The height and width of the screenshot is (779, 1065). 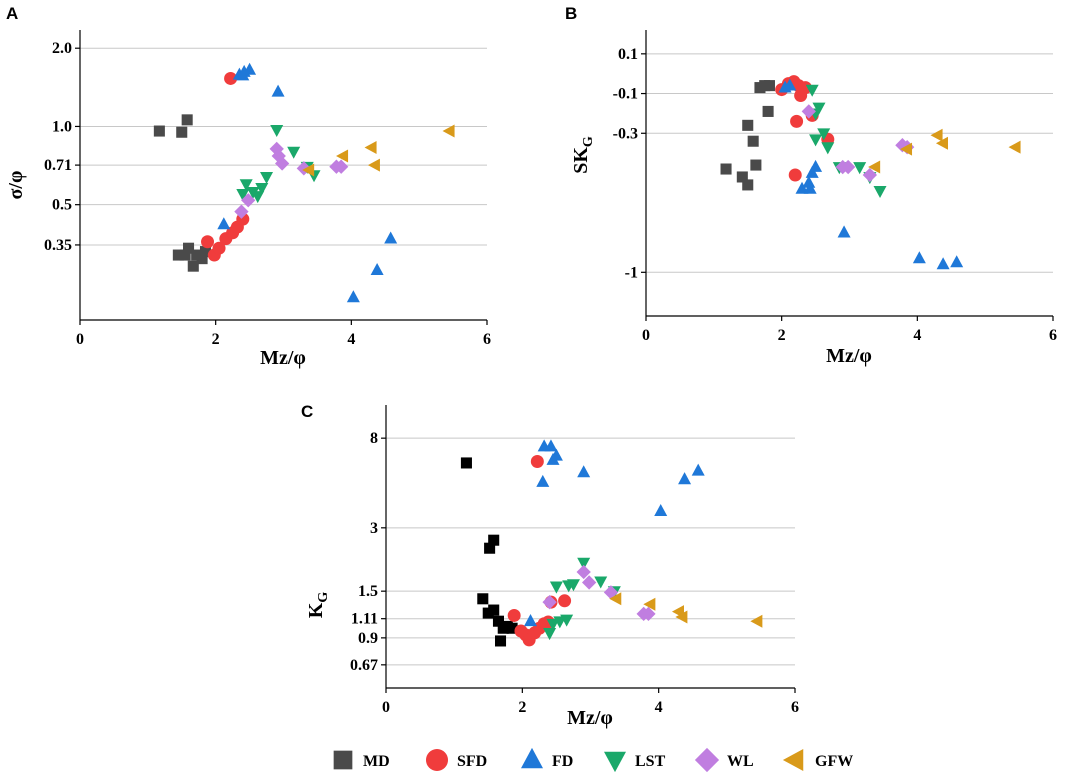 What do you see at coordinates (547, 758) in the screenshot?
I see `legend-item-fd: FD` at bounding box center [547, 758].